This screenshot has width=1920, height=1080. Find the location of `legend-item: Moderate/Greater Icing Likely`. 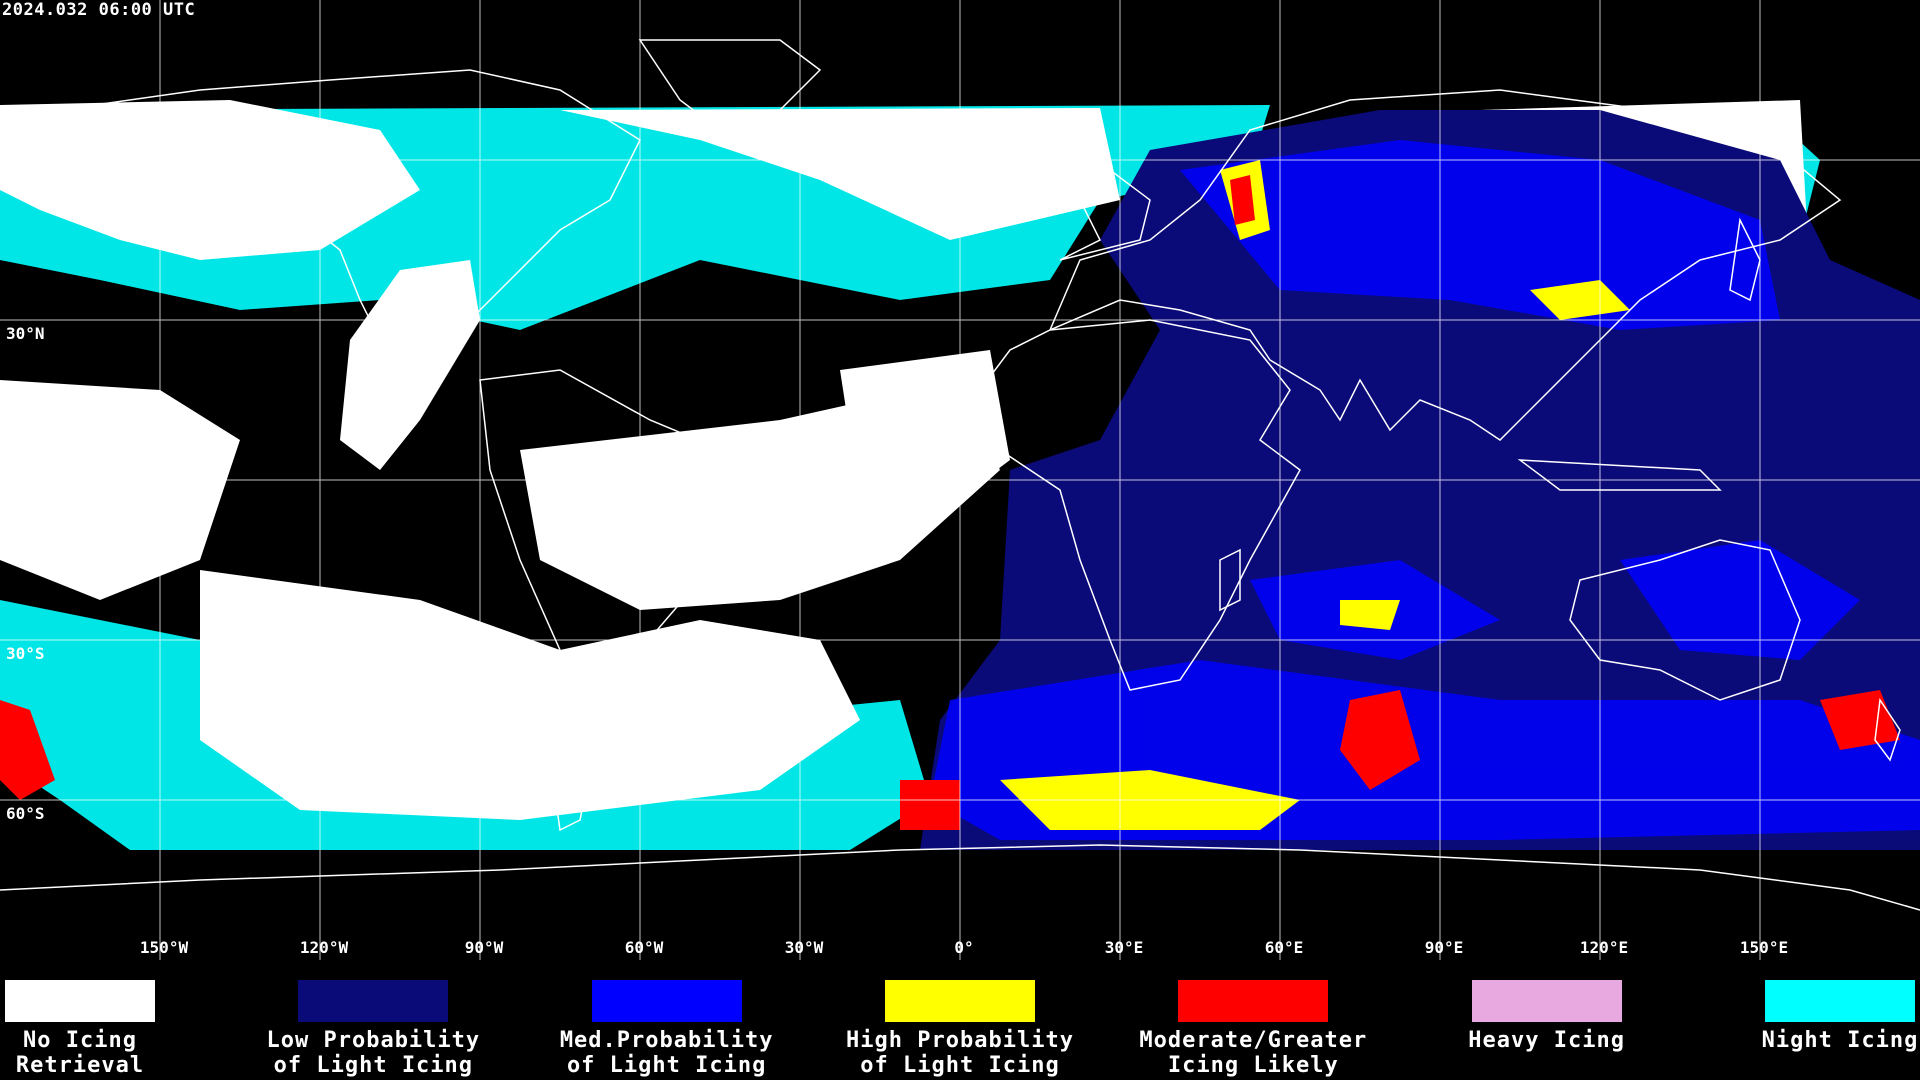

legend-item: Moderate/Greater Icing Likely is located at coordinates (1253, 1029).